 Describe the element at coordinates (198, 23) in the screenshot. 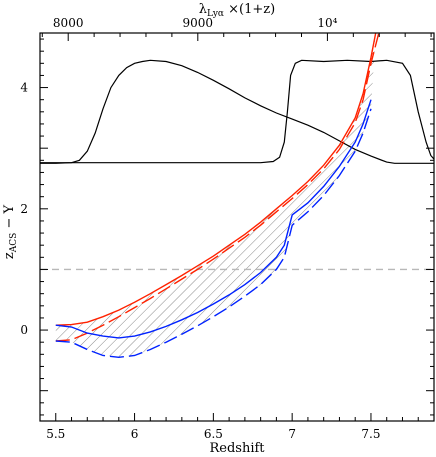

I see `top-tick-label: 9000` at that location.